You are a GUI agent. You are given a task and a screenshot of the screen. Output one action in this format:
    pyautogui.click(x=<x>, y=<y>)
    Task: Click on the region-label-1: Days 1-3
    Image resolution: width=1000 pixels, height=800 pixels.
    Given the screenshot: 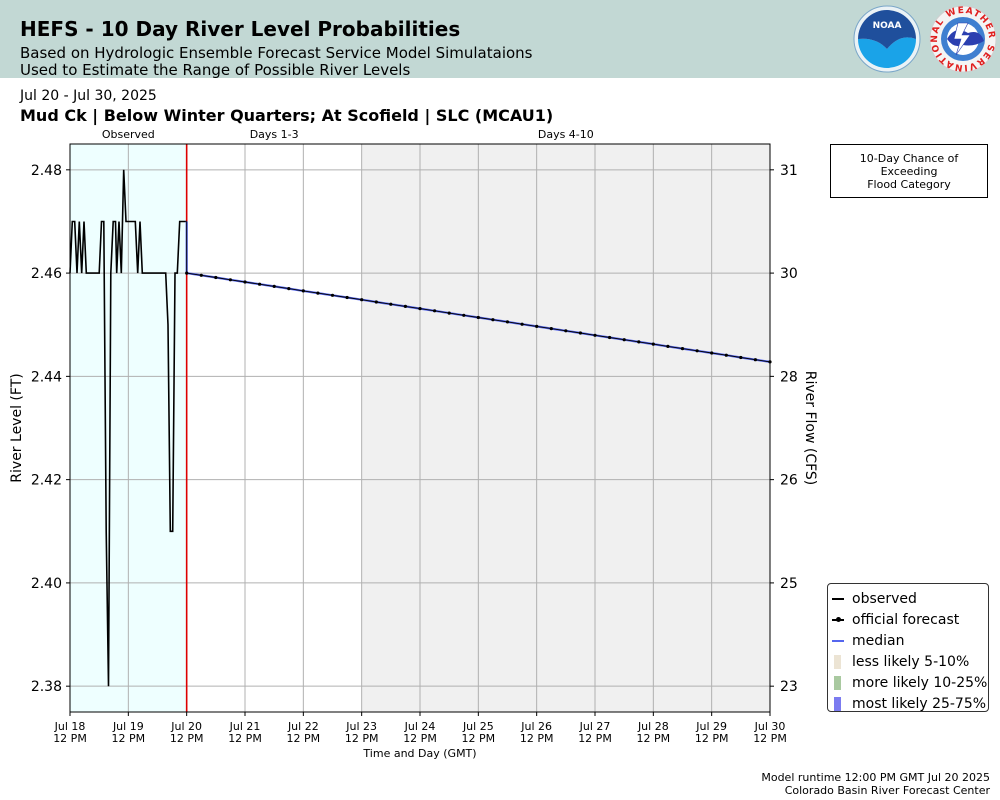 What is the action you would take?
    pyautogui.click(x=274, y=134)
    